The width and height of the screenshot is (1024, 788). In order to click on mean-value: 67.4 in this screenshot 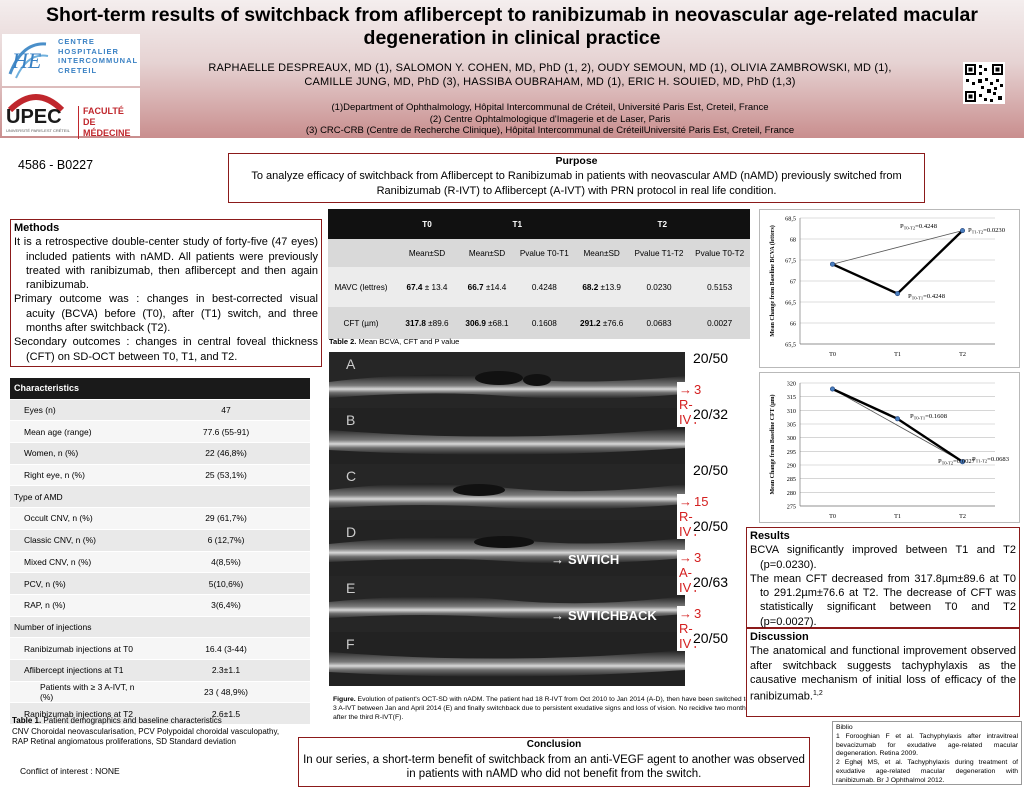, I will do `click(414, 287)`.